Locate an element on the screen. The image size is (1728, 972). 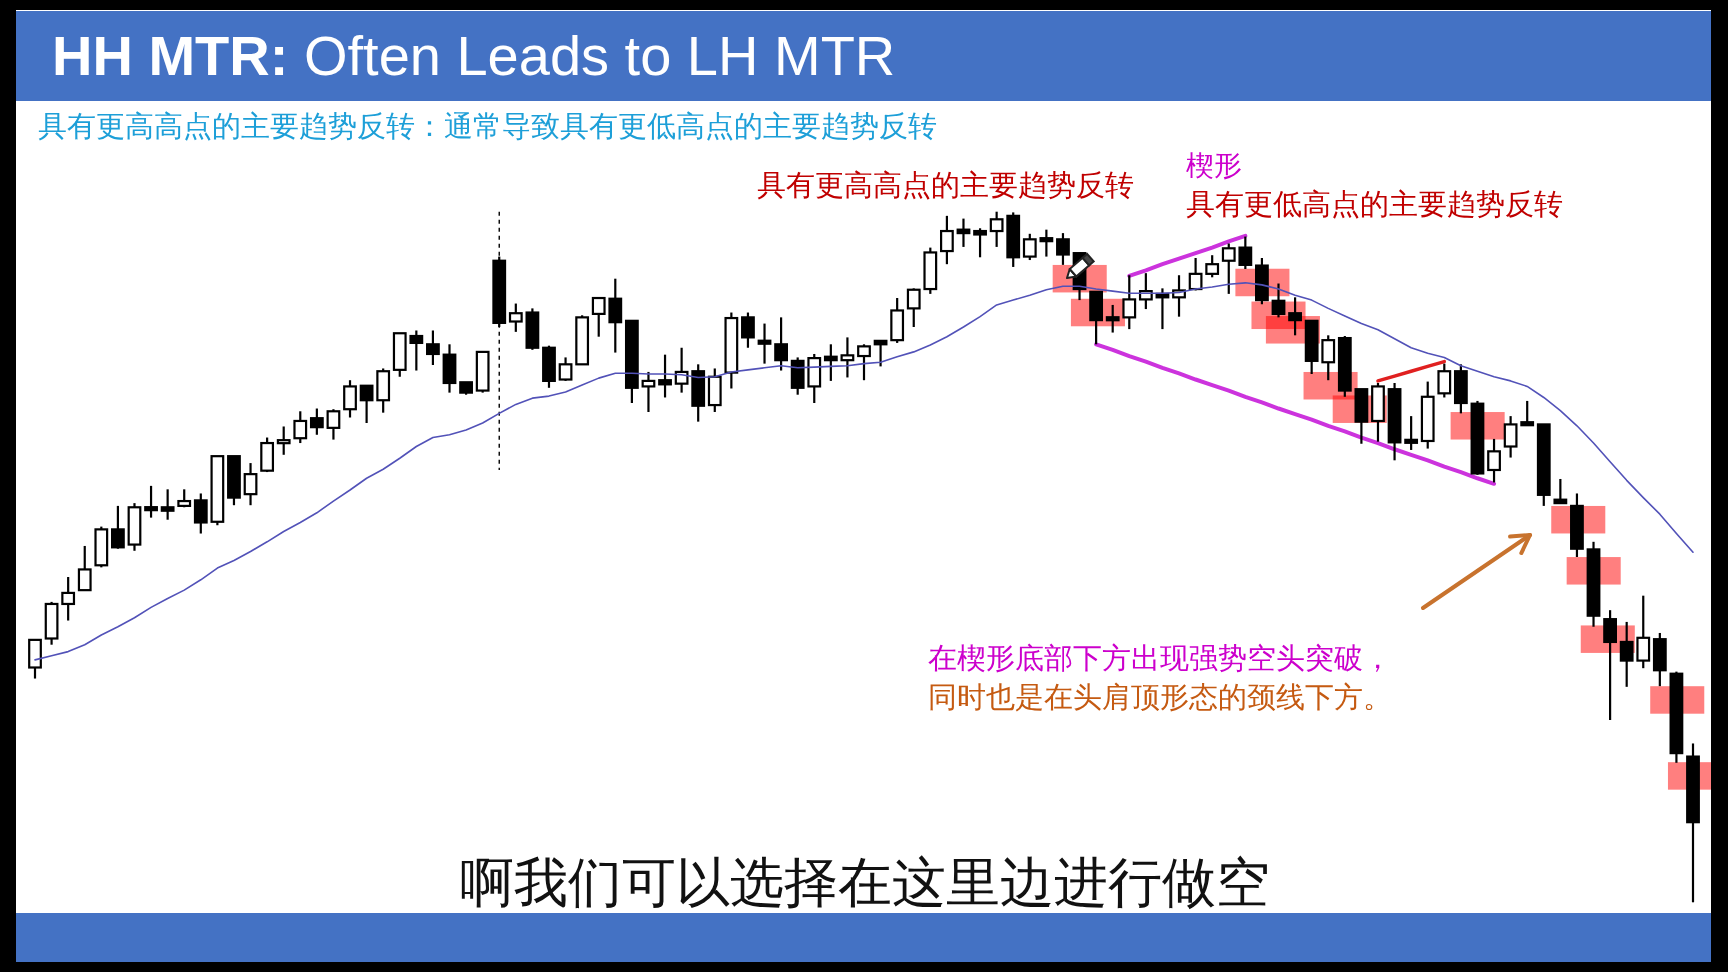
chart-subtitle: 具有更高高点的主要趋势反转：通常导致具有更低高点的主要趋势反转 is located at coordinates (487, 126).